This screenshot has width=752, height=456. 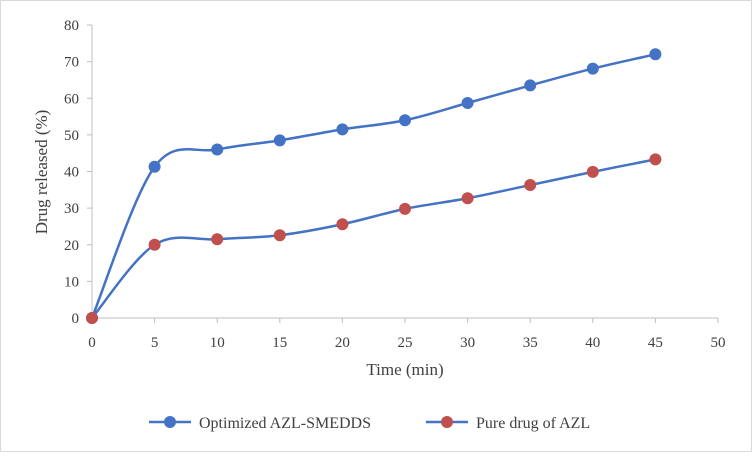 I want to click on y-tick-label: 50, so click(x=71, y=136).